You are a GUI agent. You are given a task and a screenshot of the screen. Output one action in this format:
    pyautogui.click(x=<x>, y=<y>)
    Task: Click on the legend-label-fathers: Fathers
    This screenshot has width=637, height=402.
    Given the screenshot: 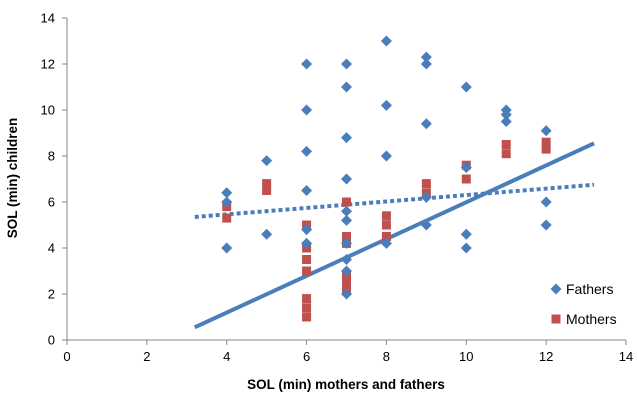 What is the action you would take?
    pyautogui.click(x=589, y=289)
    